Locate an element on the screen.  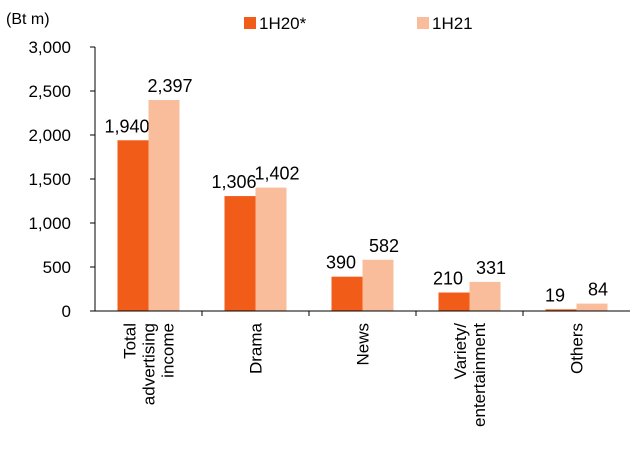
x-category-label: News is located at coordinates (363, 344).